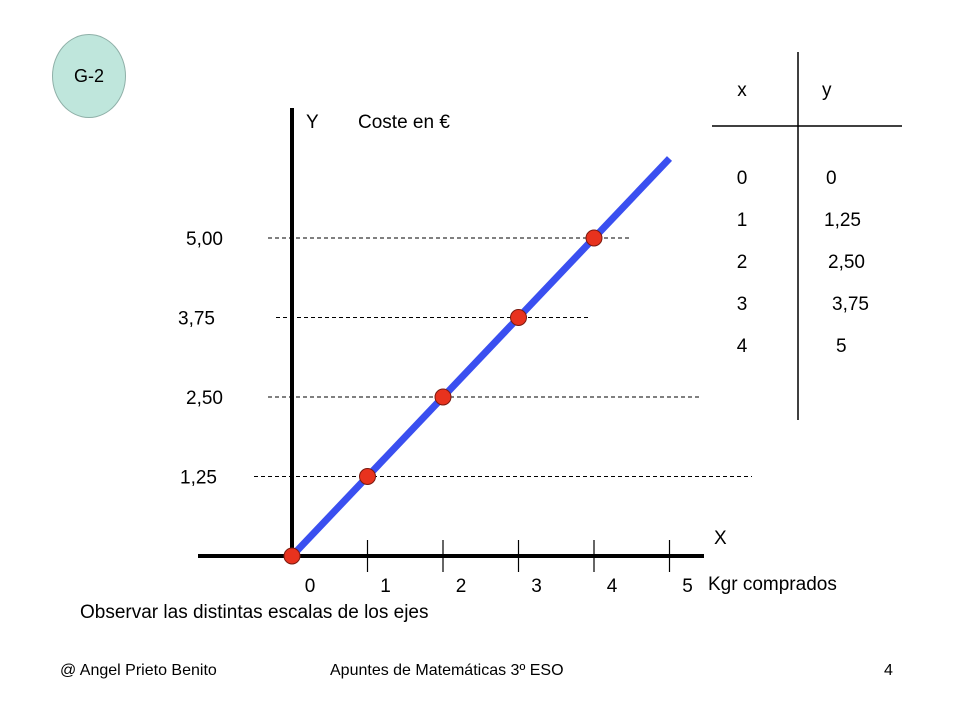 The height and width of the screenshot is (720, 960). What do you see at coordinates (536, 586) in the screenshot?
I see `x-tick-label: 3` at bounding box center [536, 586].